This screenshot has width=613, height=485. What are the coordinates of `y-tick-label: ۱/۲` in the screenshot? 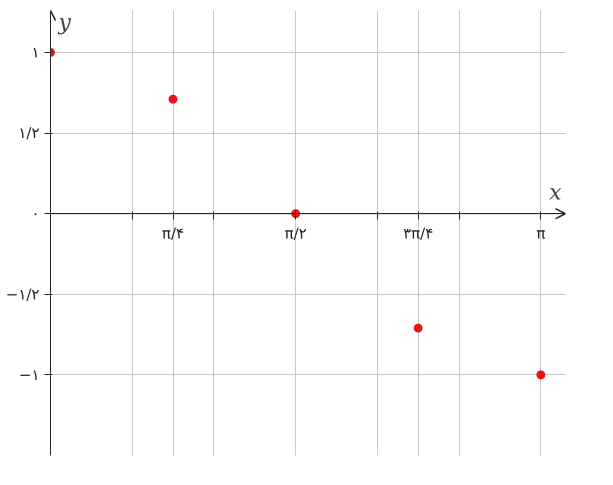 It's located at (29, 133).